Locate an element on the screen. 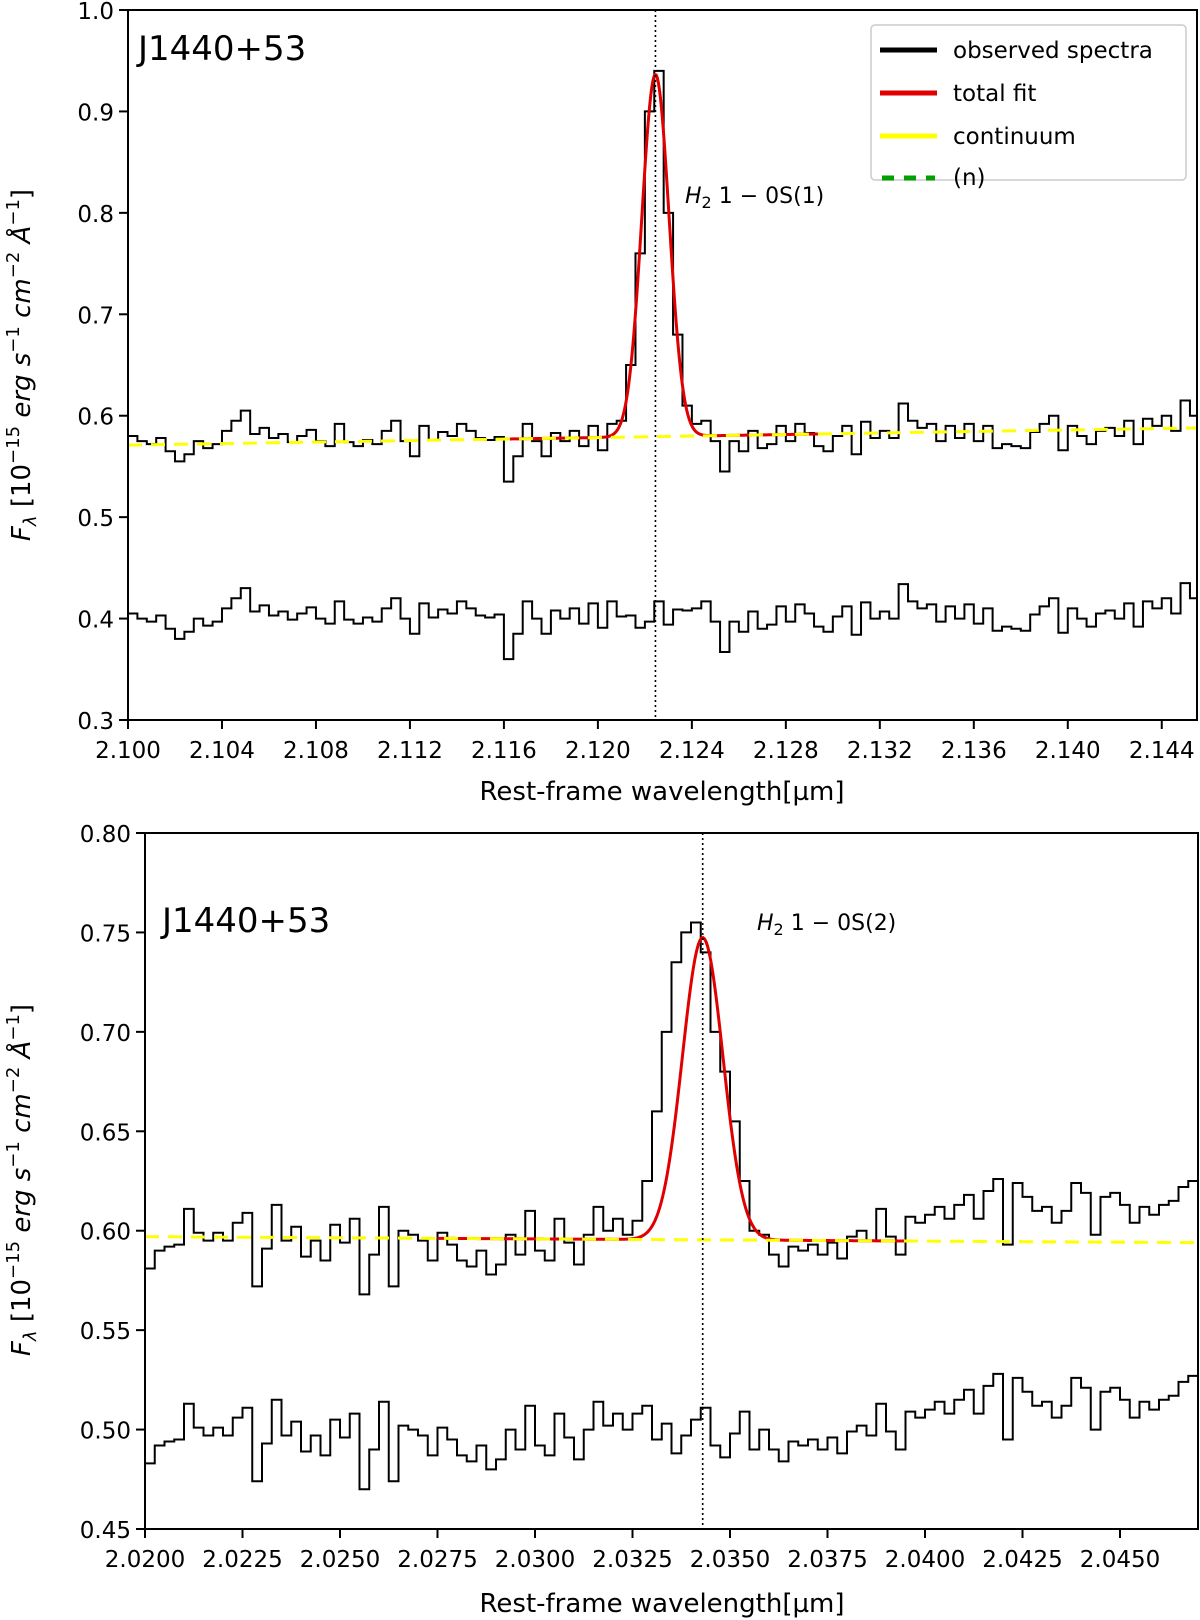 The width and height of the screenshot is (1200, 1620). x-tick-label: 2.0450 is located at coordinates (1120, 1560).